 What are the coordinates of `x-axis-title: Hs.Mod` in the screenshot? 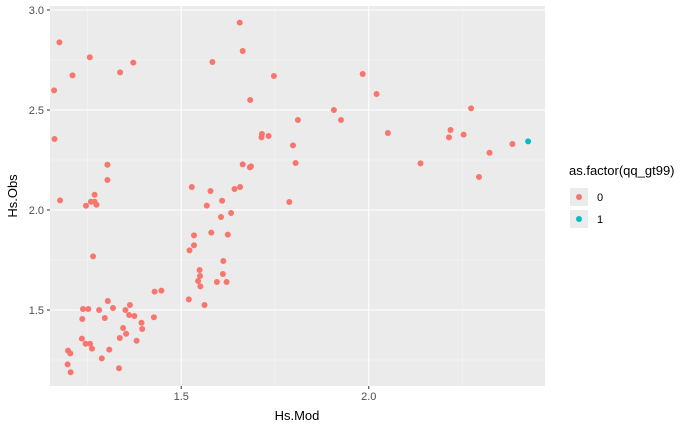 It's located at (297, 415).